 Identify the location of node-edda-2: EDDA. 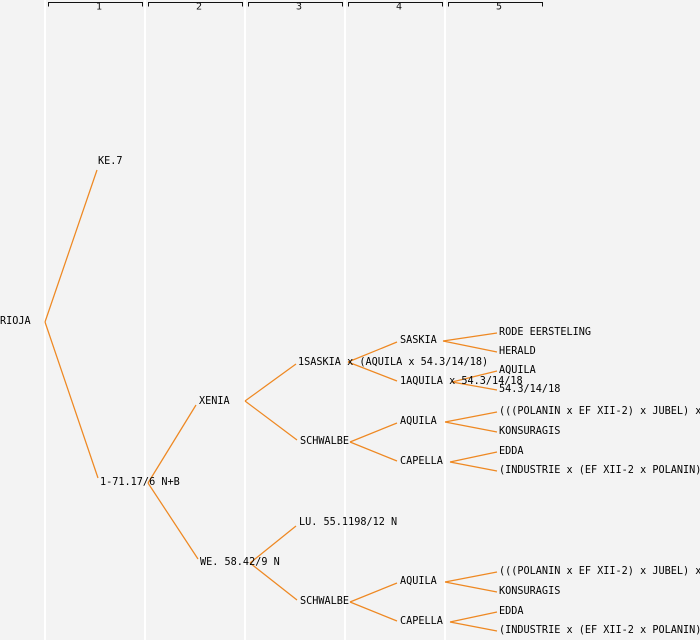
(511, 611).